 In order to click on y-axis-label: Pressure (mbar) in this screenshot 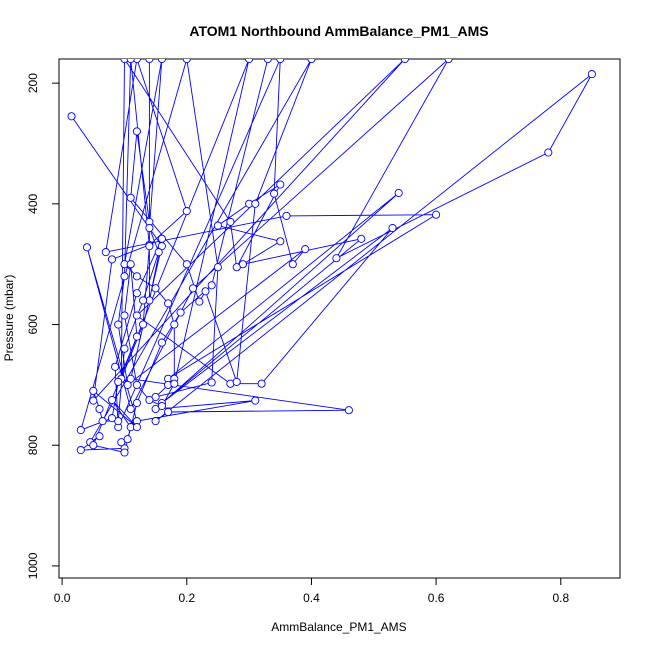, I will do `click(9, 318)`.